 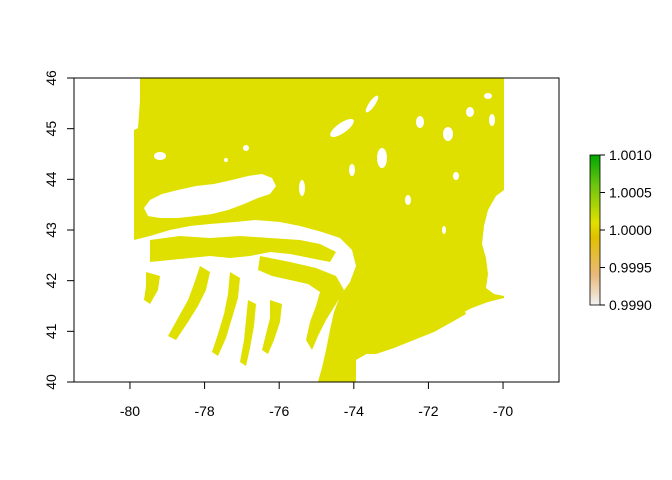 What do you see at coordinates (354, 411) in the screenshot?
I see `x-tick-label: -74` at bounding box center [354, 411].